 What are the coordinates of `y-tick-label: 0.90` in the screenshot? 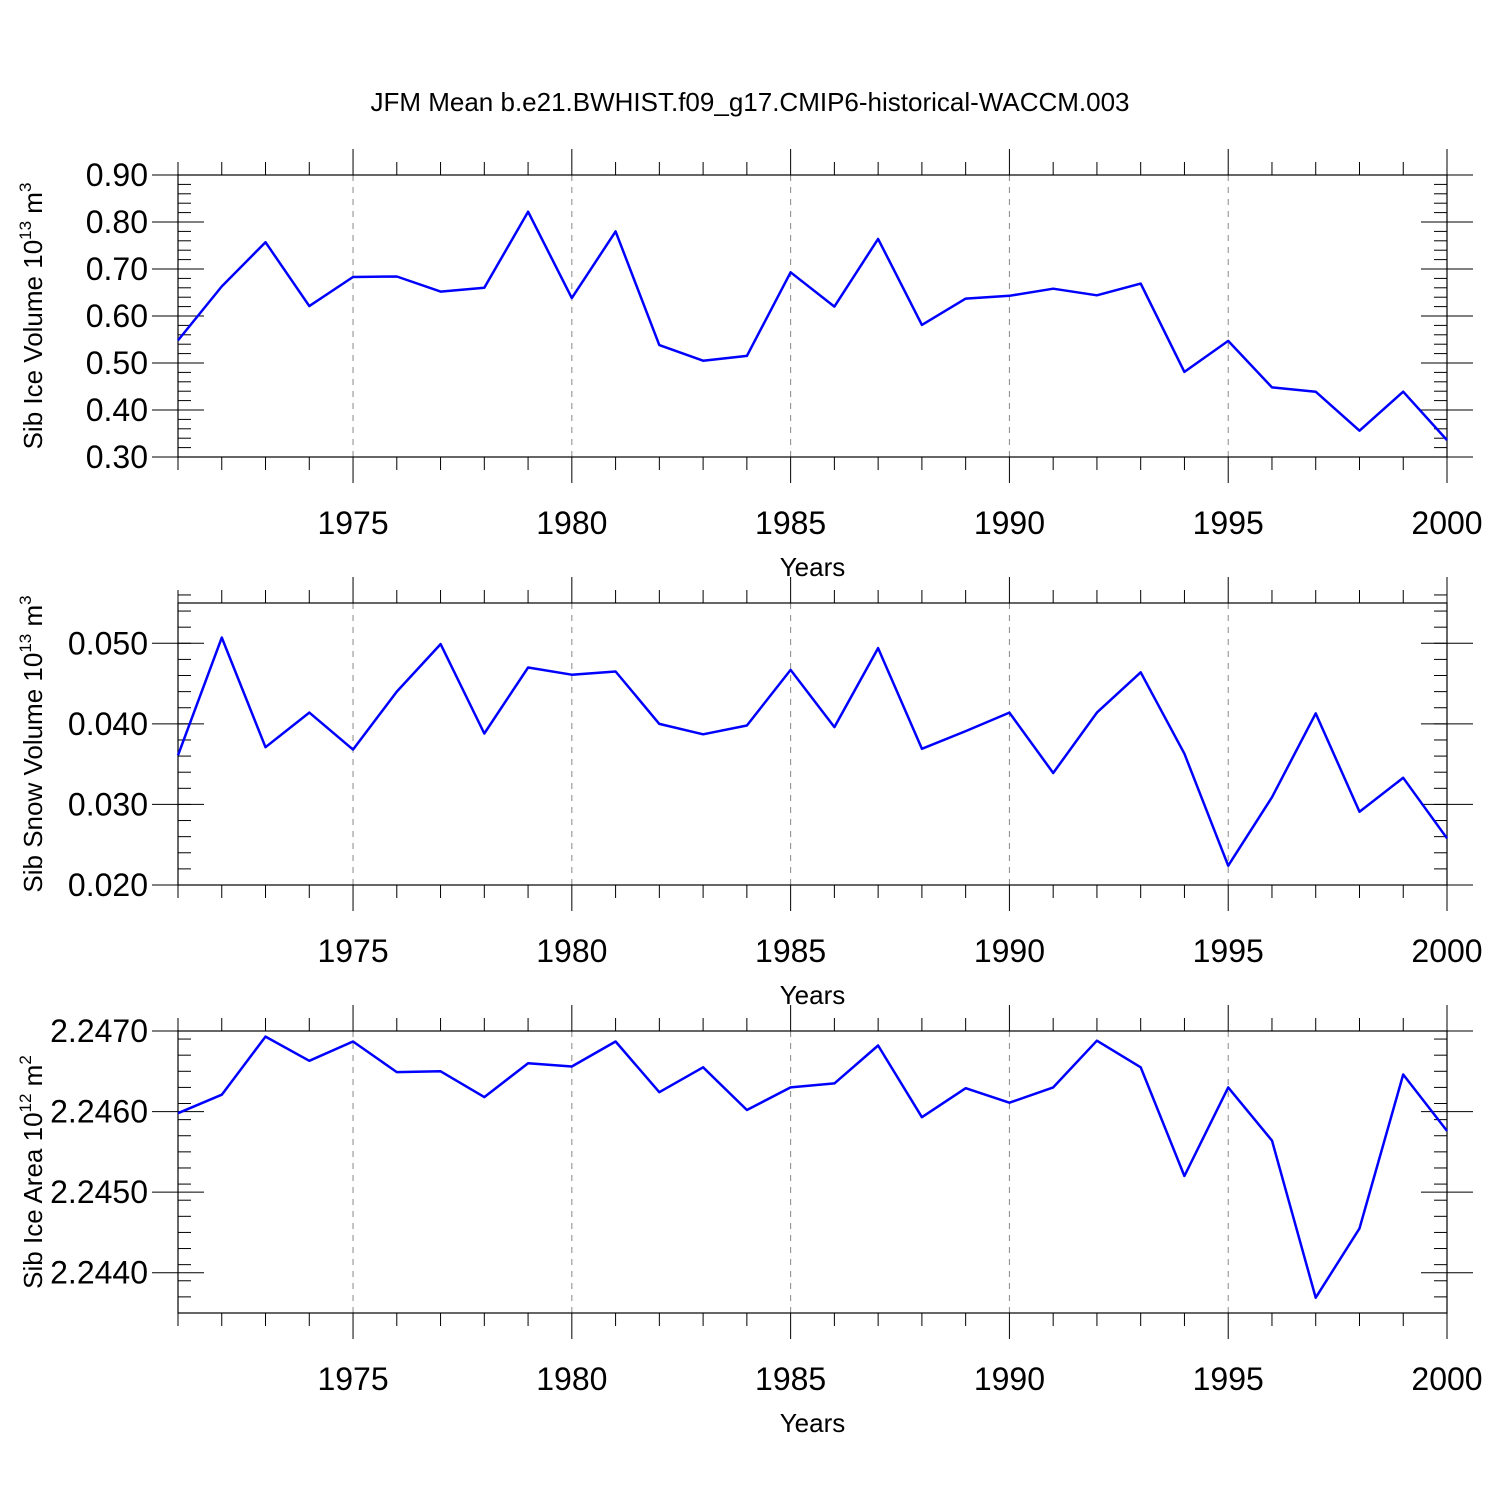 It's located at (117, 175).